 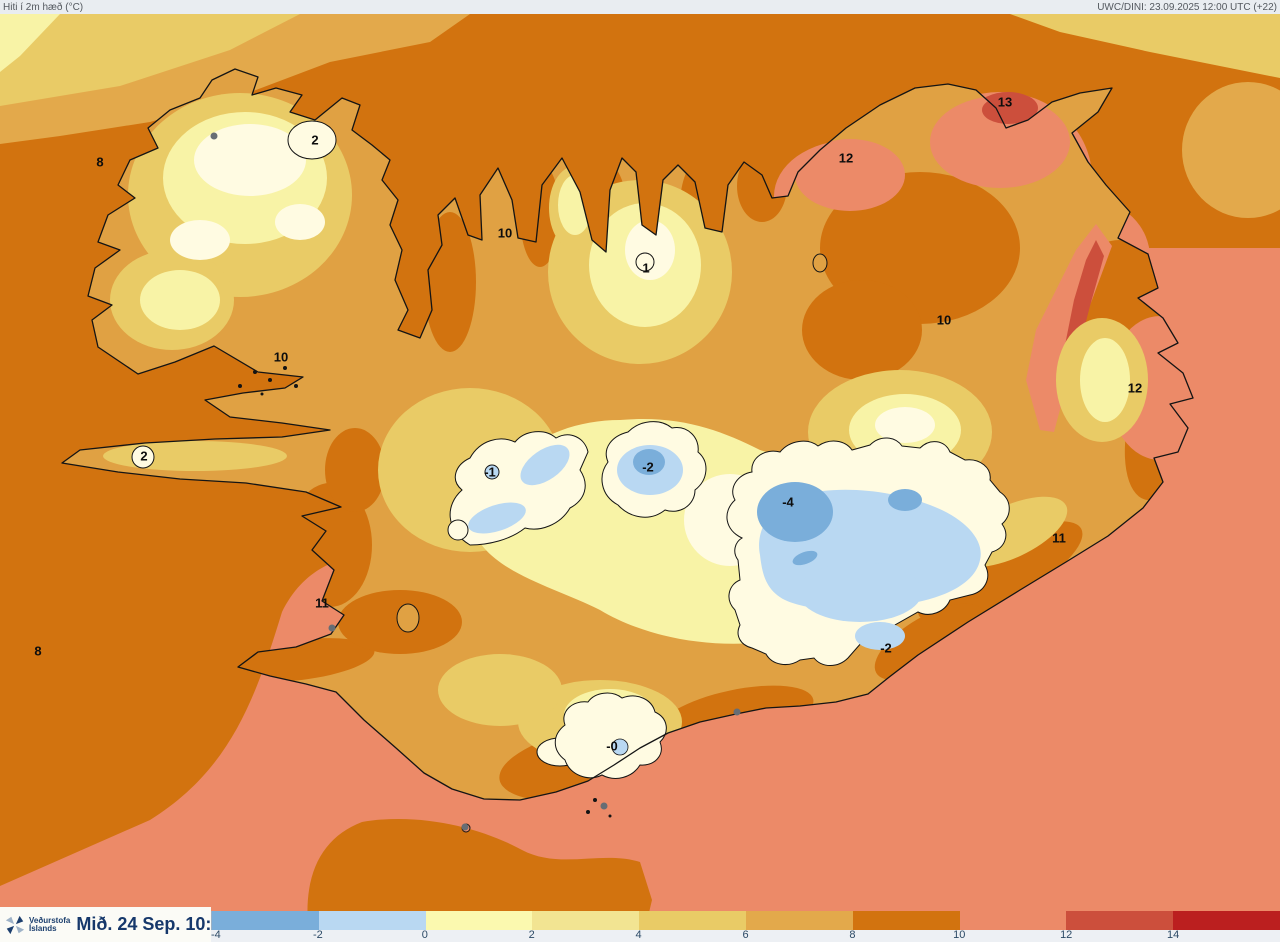 What do you see at coordinates (852, 935) in the screenshot?
I see `scale-tick: 8` at bounding box center [852, 935].